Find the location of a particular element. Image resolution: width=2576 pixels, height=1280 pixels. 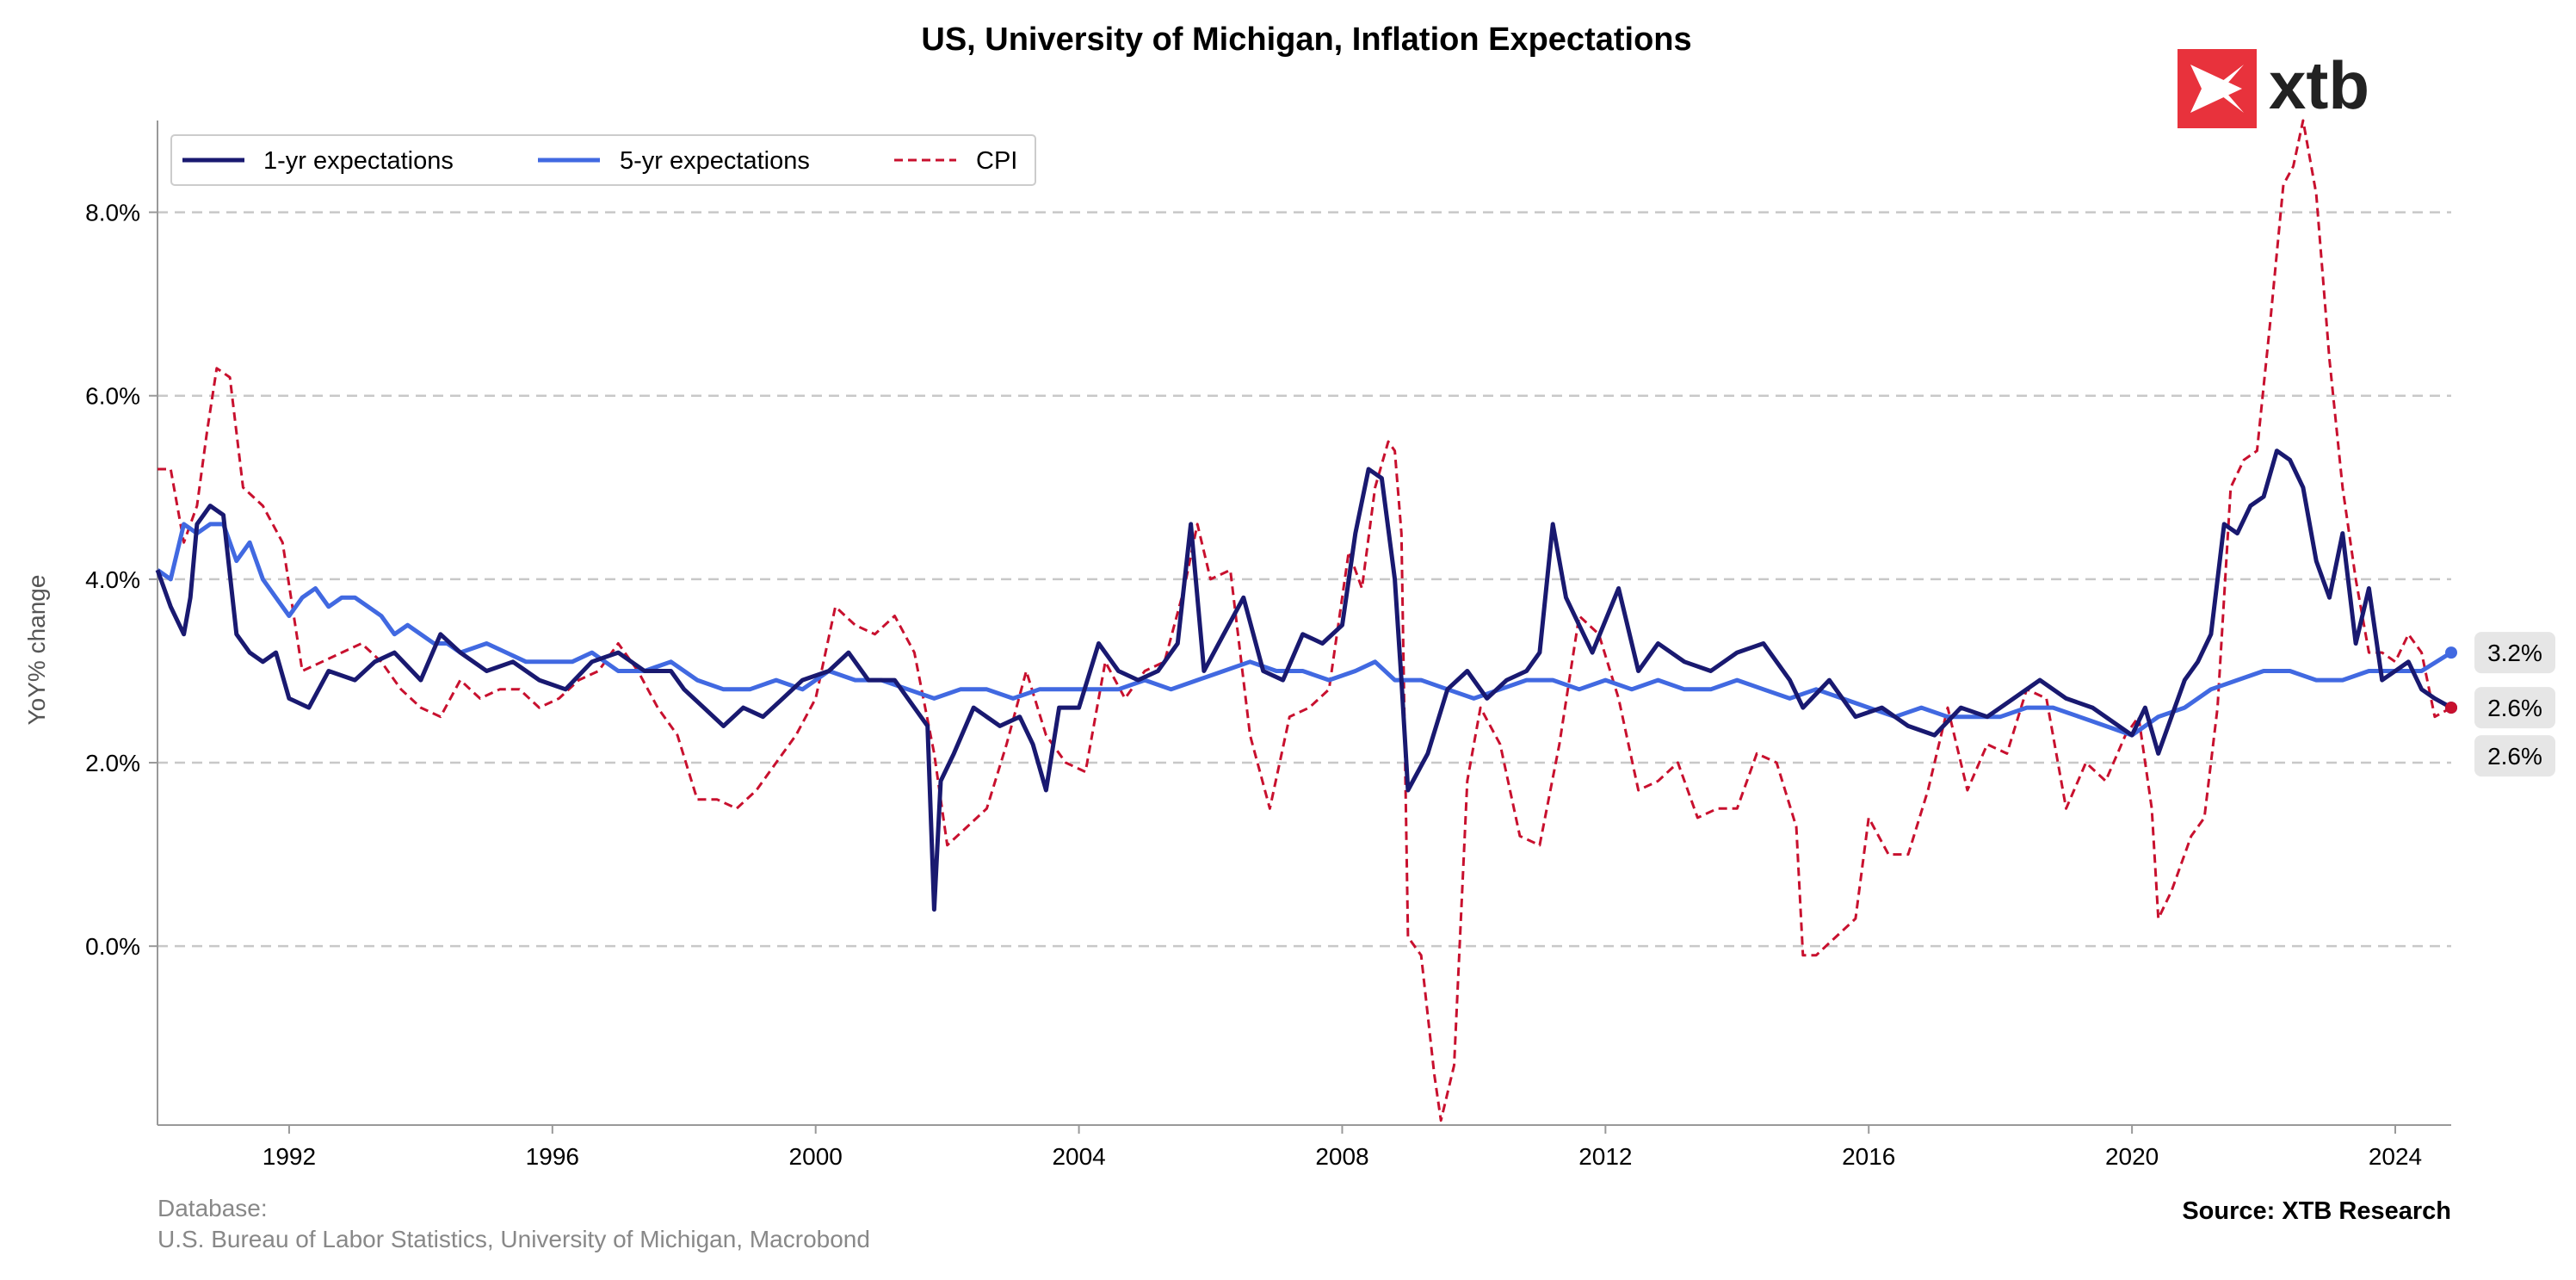

series-endpoints is located at coordinates (2451, 680).